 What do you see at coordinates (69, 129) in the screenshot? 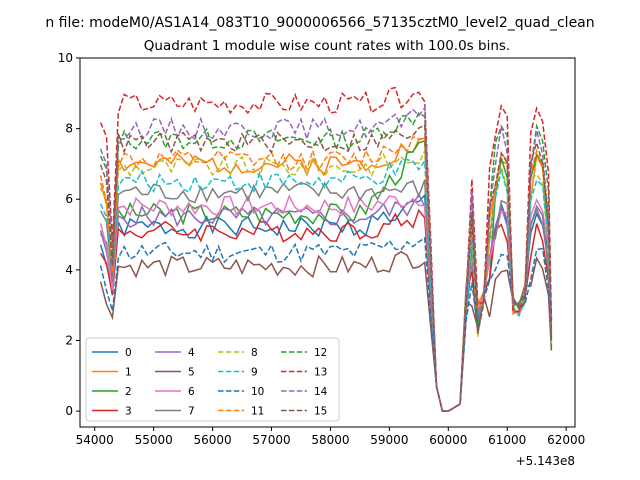
I see `y-tick-label: 8` at bounding box center [69, 129].